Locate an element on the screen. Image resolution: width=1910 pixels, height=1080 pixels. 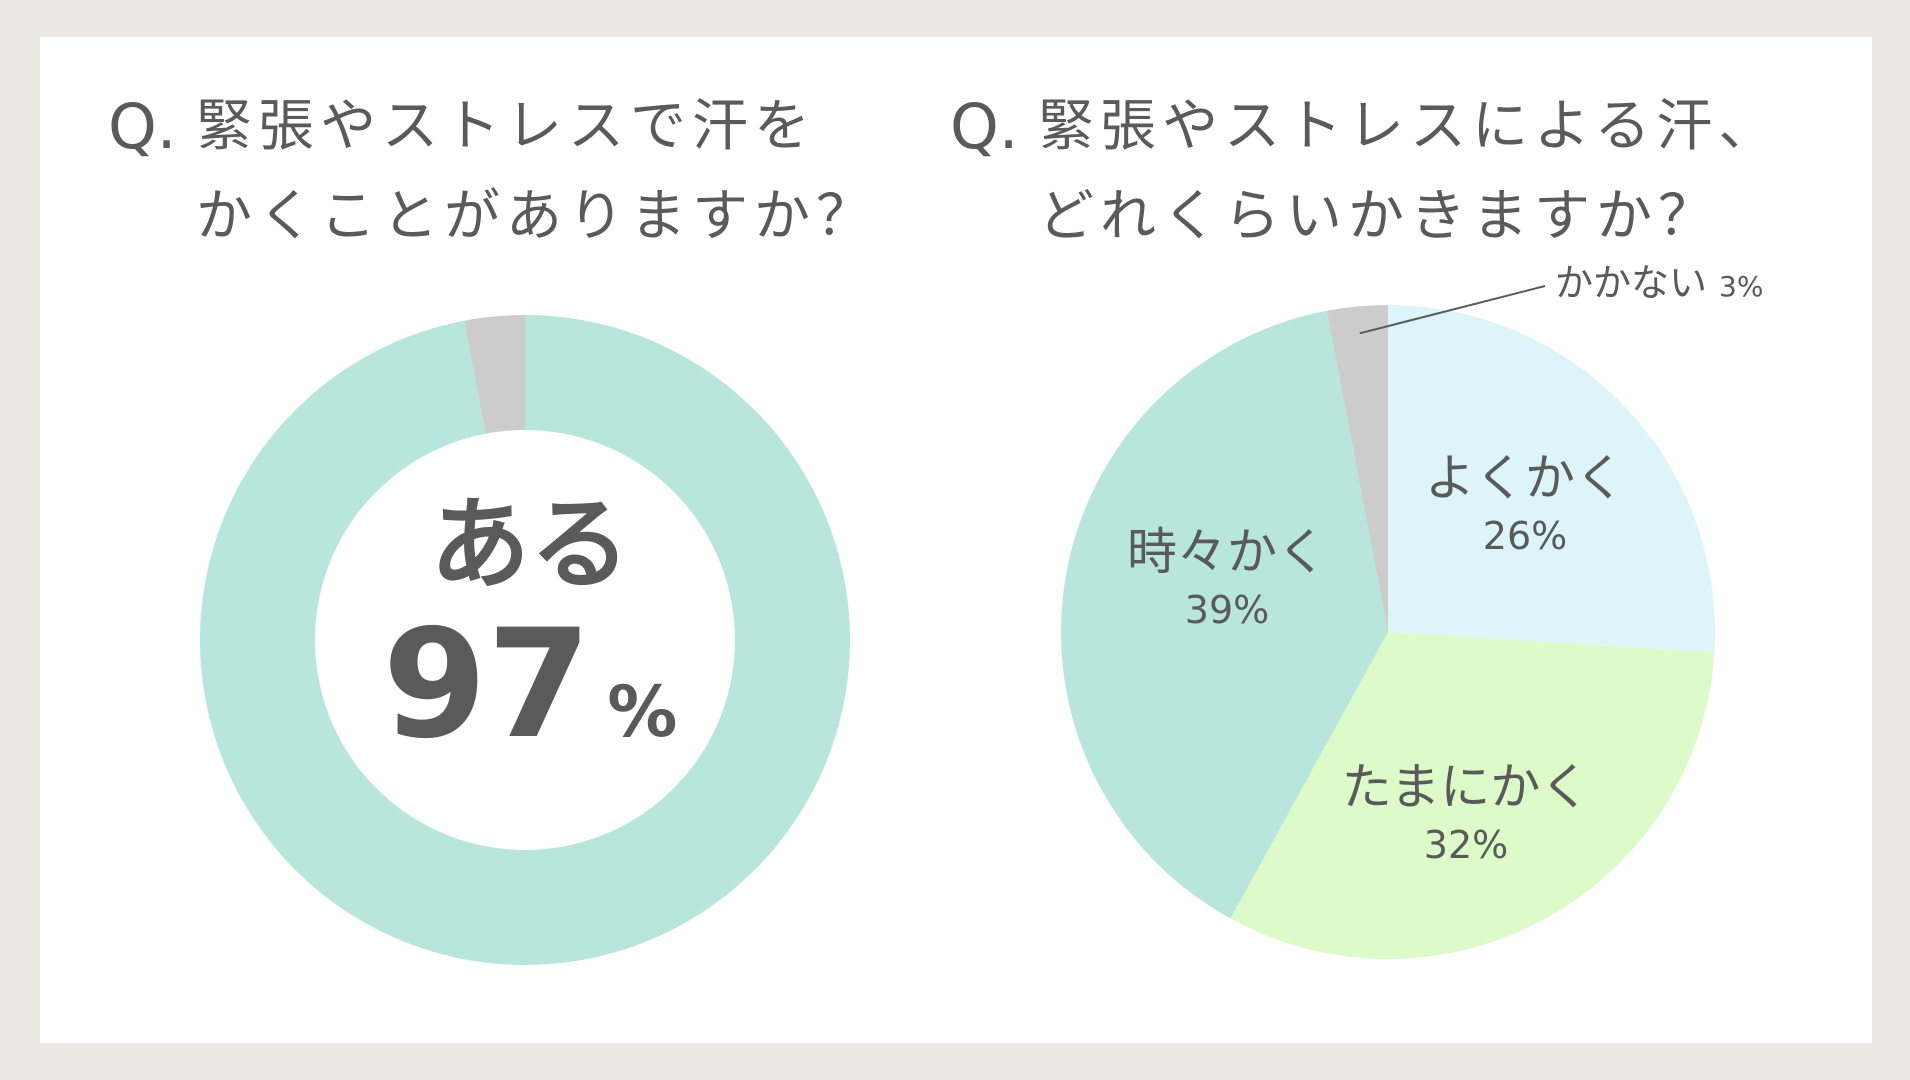
donut-center-value: 97% is located at coordinates (530, 708).